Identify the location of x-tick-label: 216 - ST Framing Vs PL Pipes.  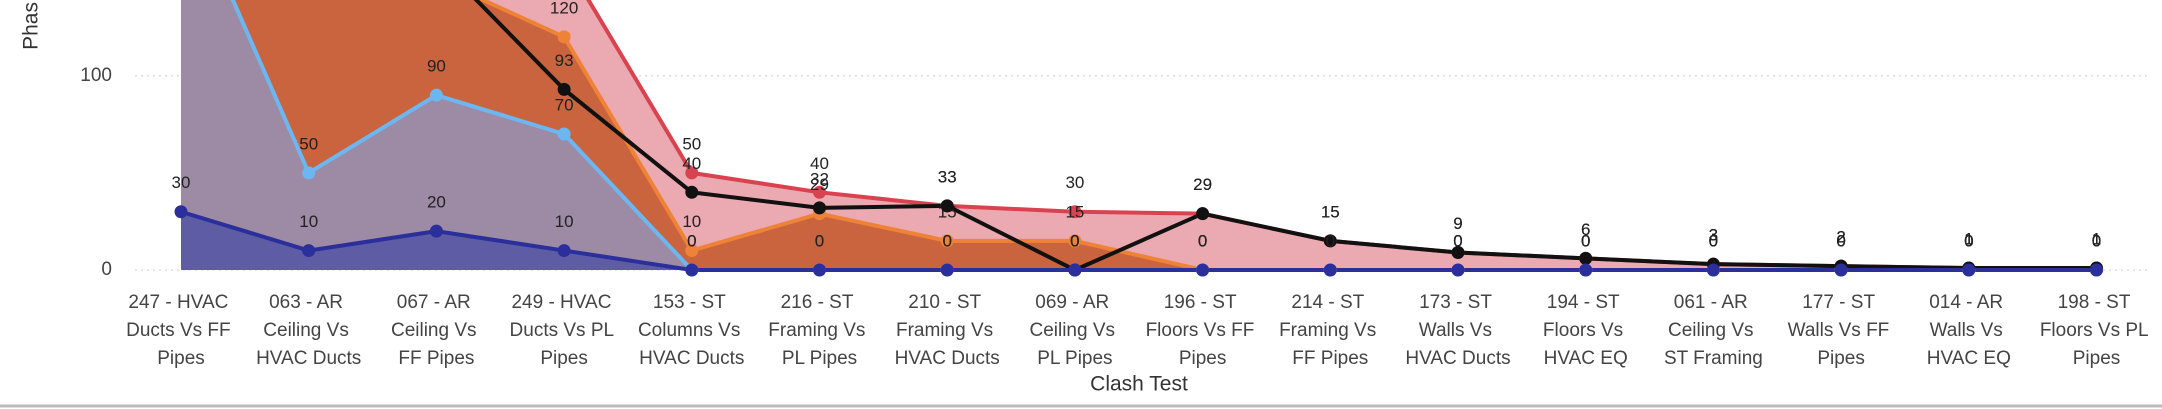
(819, 330).